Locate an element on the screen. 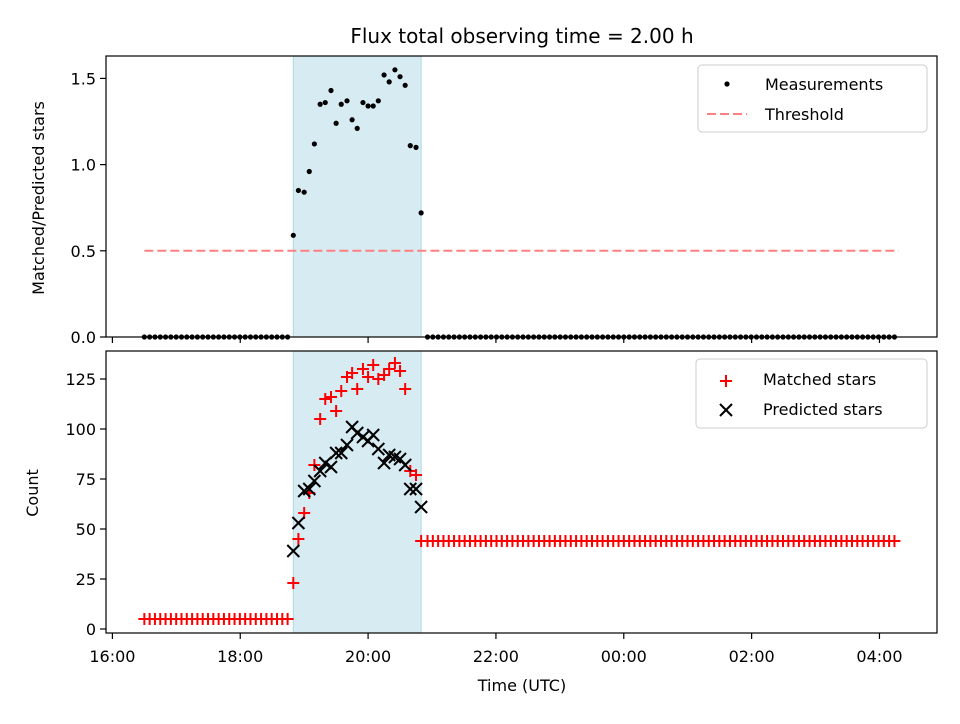  x-tick-label: 22:00 is located at coordinates (496, 656).